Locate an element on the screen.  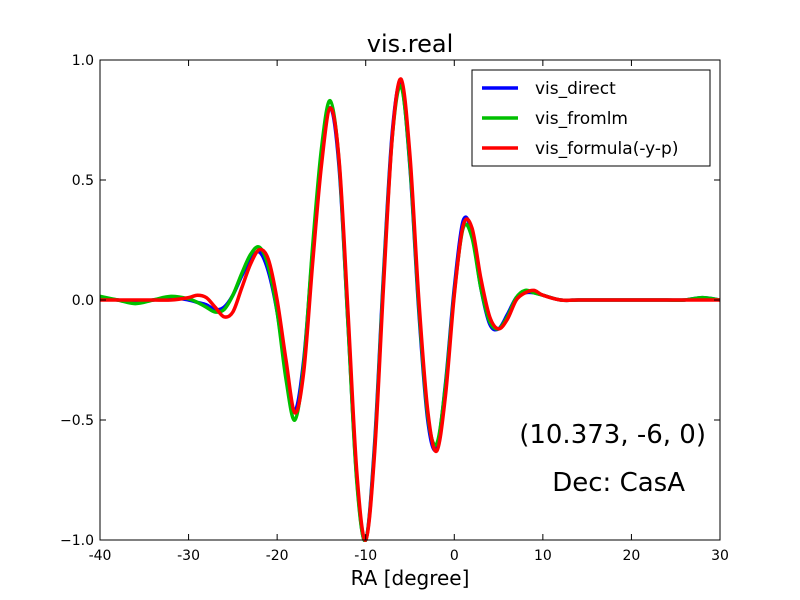
y-tick-label: 1.0 is located at coordinates (83, 61).